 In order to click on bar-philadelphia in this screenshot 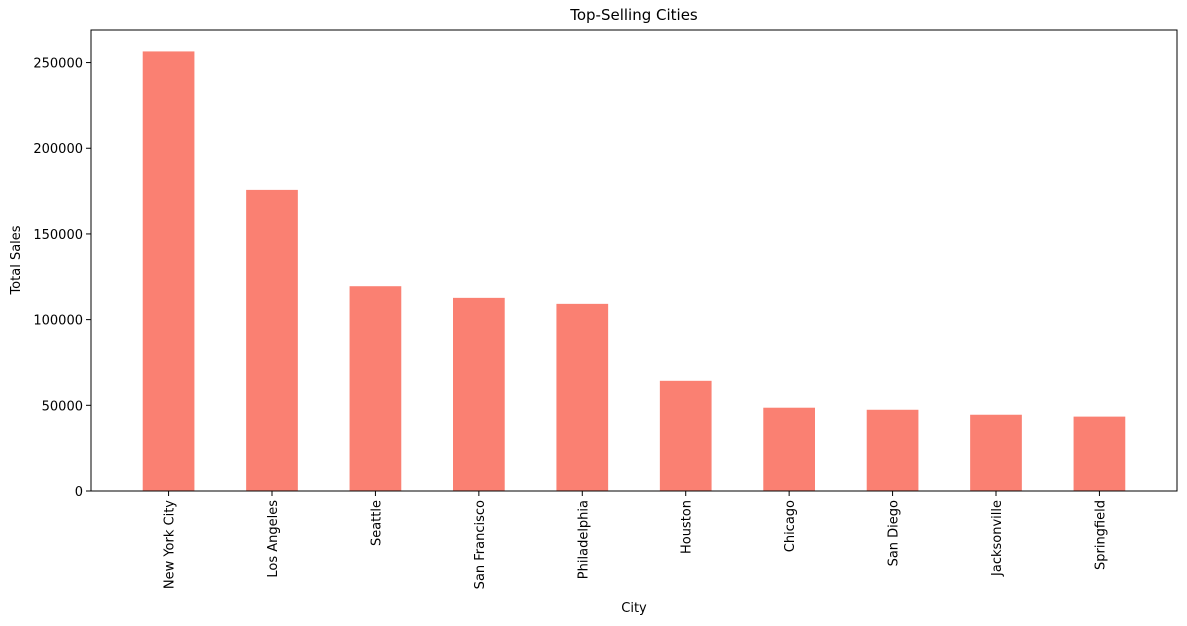, I will do `click(582, 397)`.